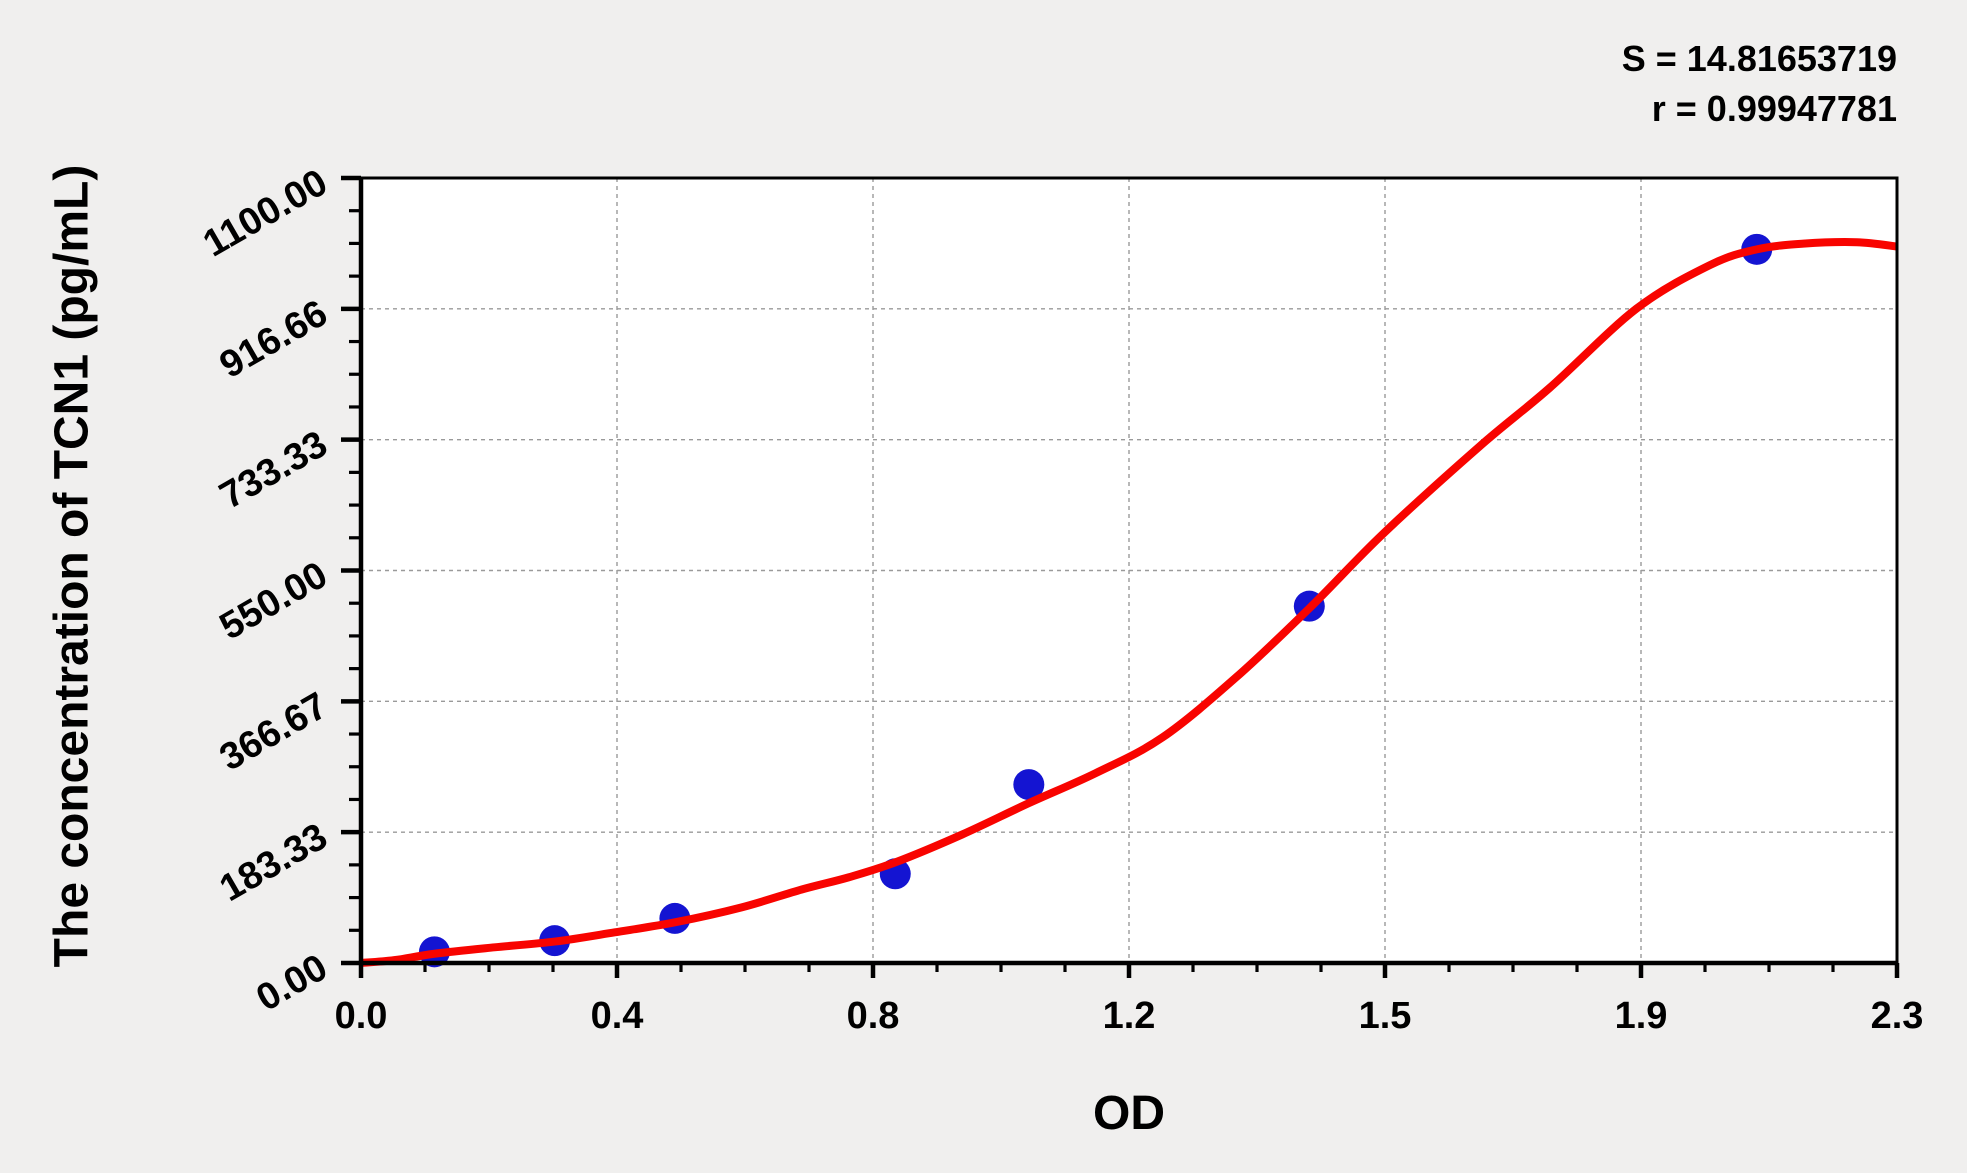 The image size is (1967, 1173). Describe the element at coordinates (1129, 1016) in the screenshot. I see `x-tick-label: 1.2` at that location.